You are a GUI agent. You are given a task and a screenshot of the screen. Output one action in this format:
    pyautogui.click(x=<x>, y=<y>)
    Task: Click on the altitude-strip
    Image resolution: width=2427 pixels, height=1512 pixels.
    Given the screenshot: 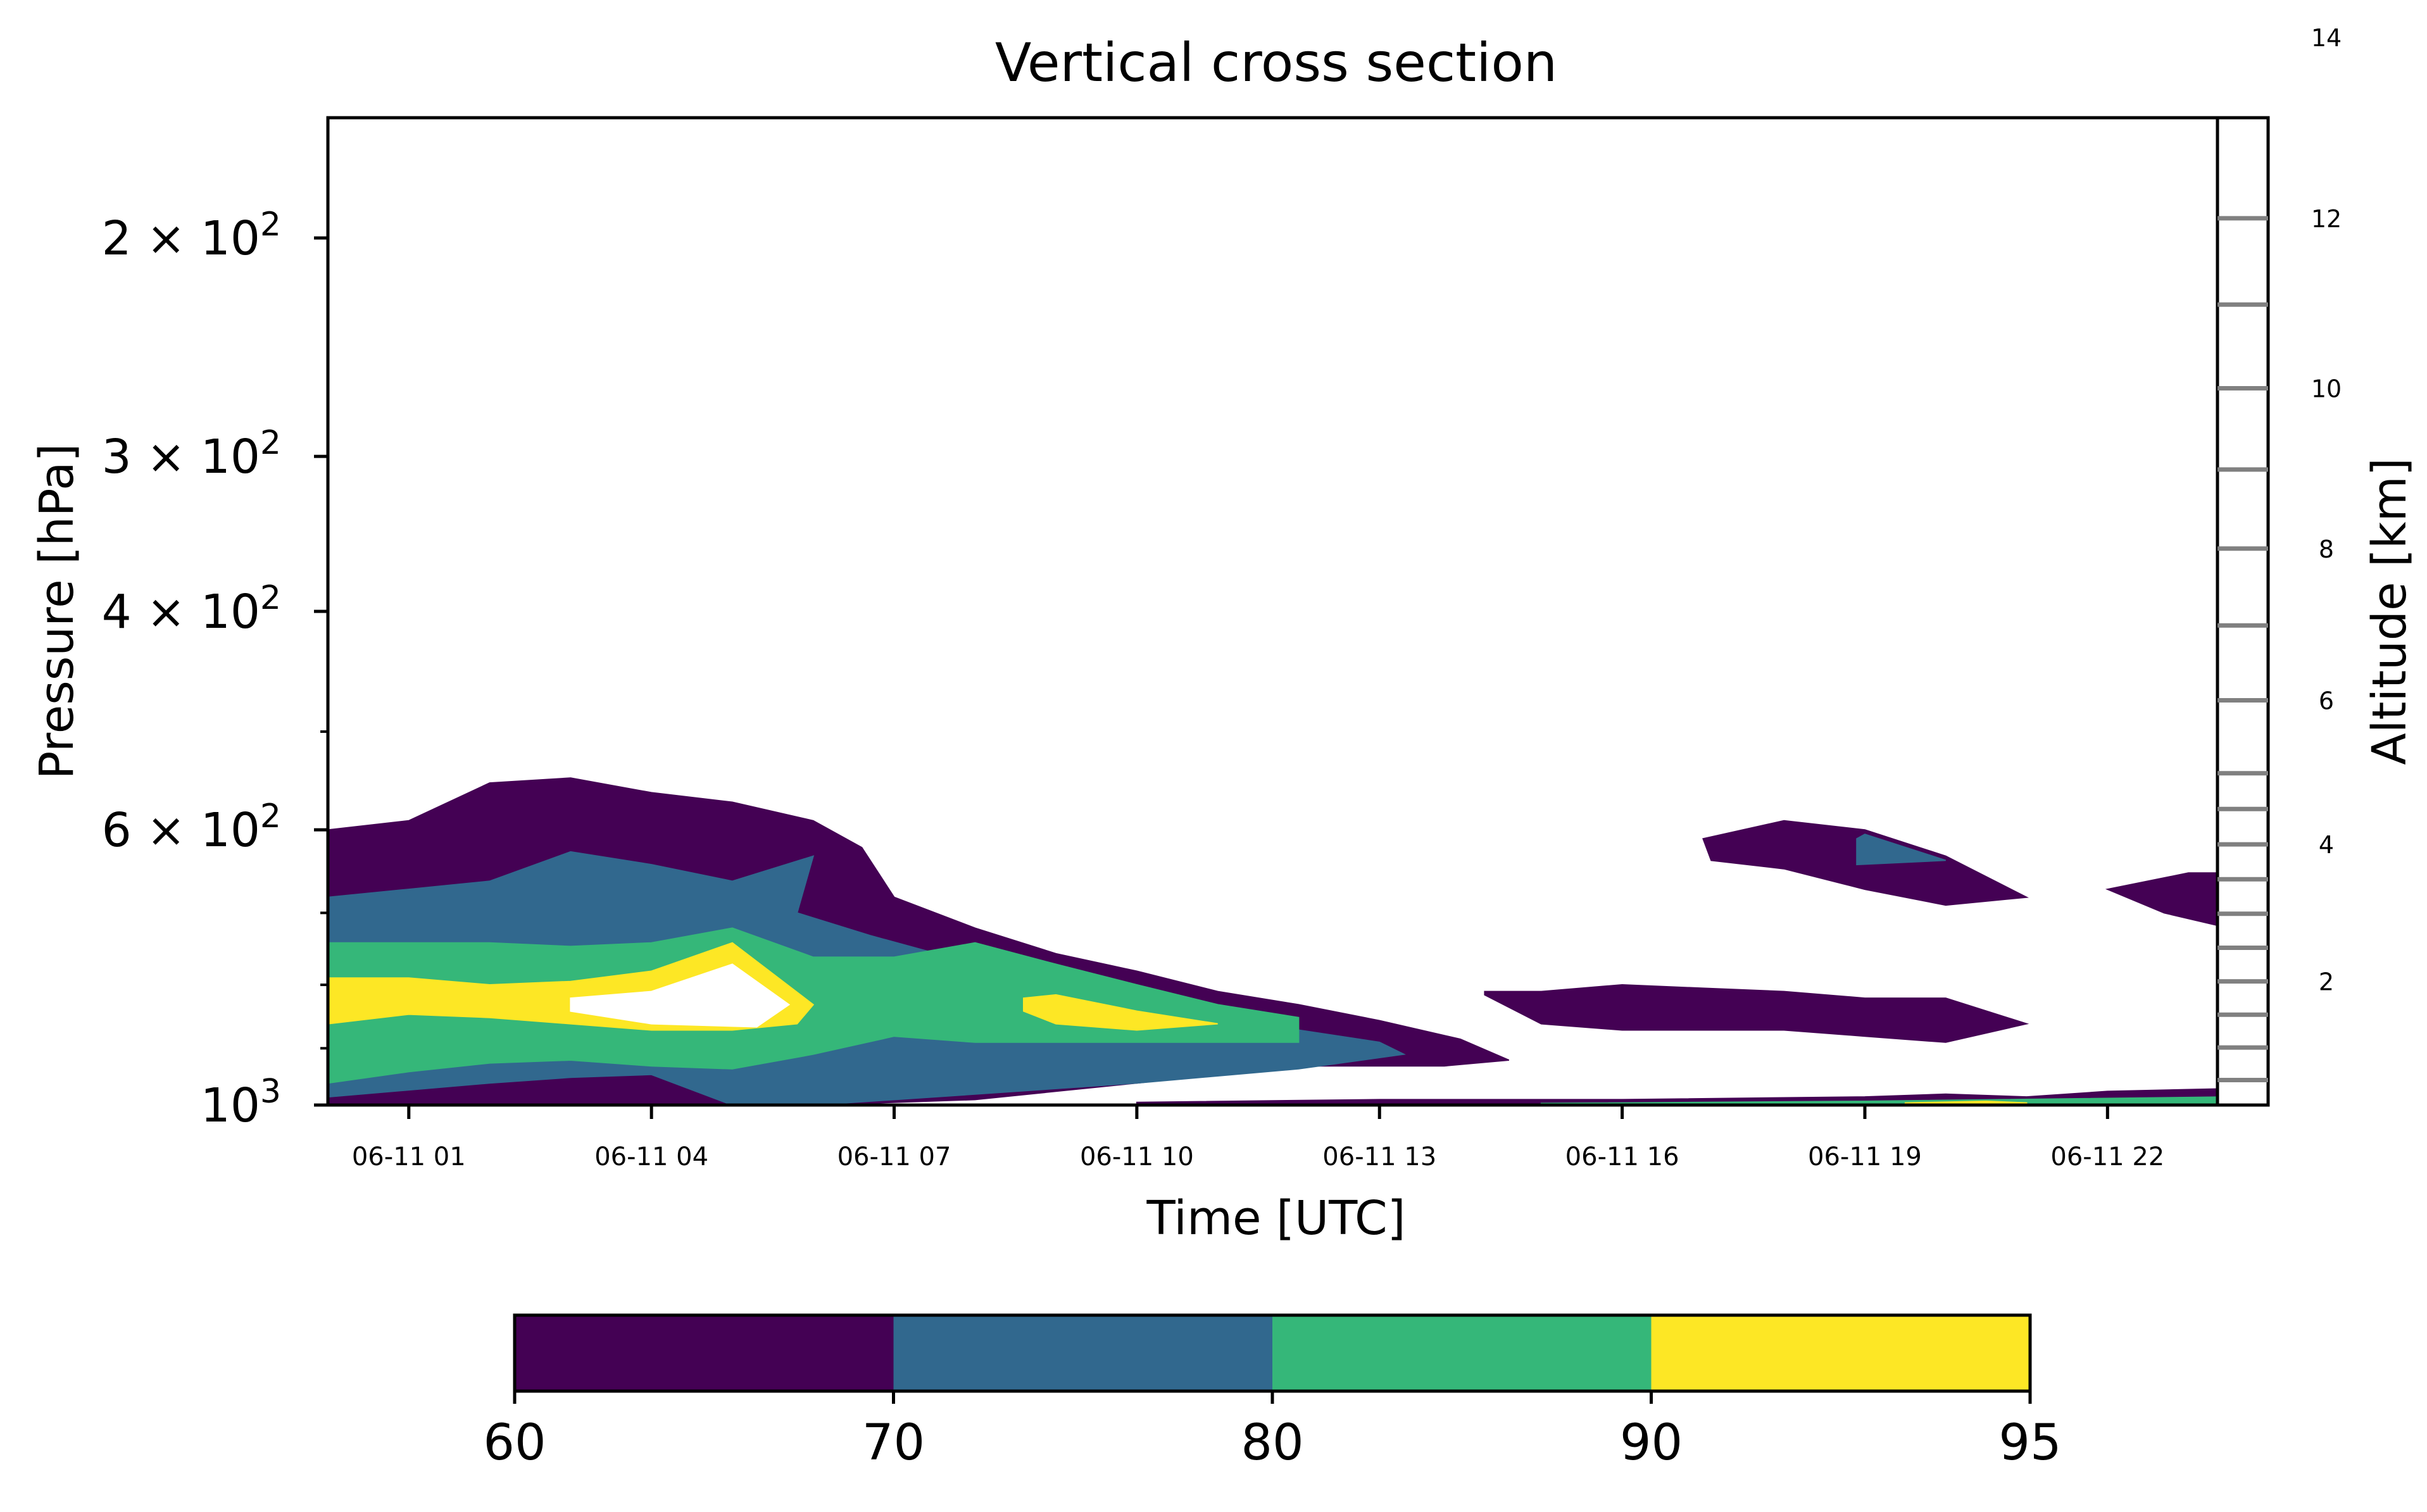 What is the action you would take?
    pyautogui.click(x=2243, y=611)
    